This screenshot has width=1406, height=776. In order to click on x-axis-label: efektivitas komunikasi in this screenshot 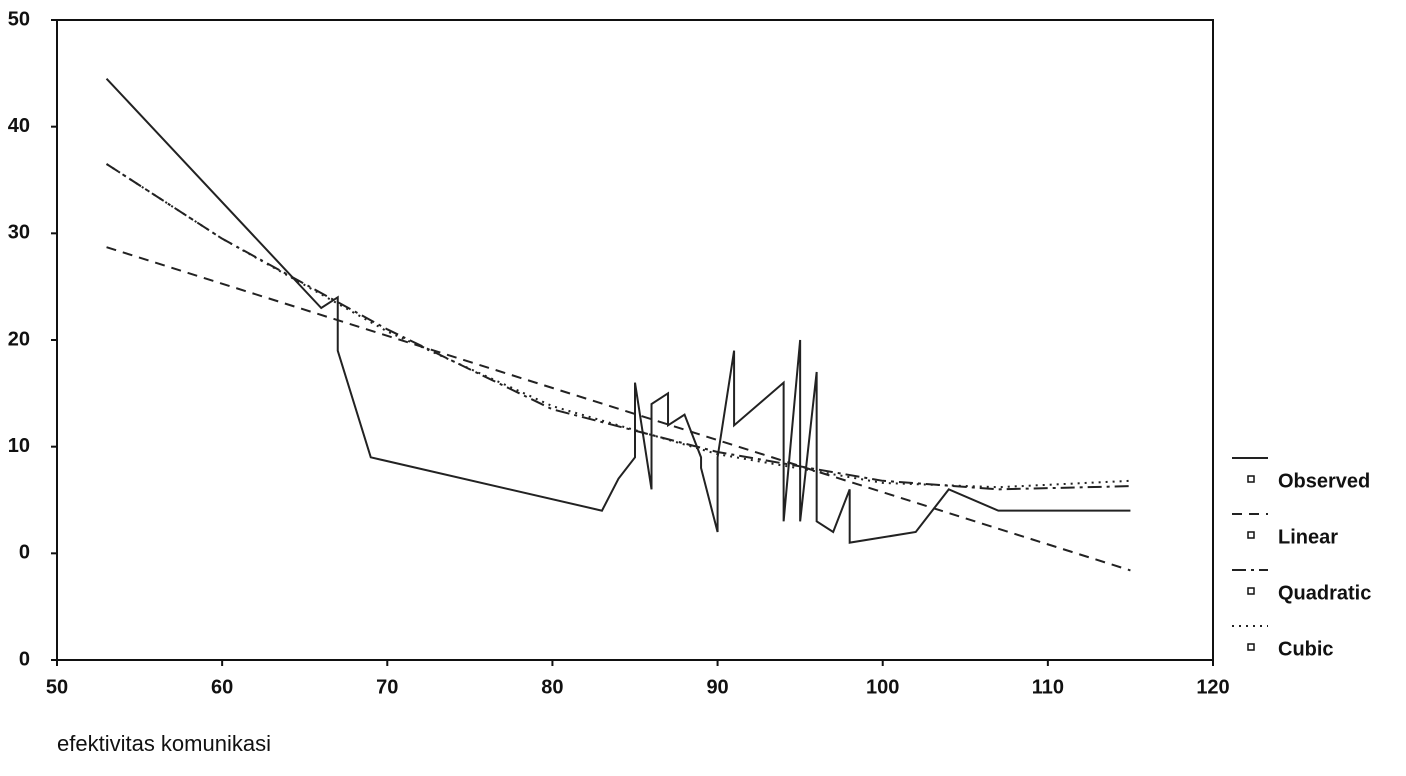, I will do `click(164, 743)`.